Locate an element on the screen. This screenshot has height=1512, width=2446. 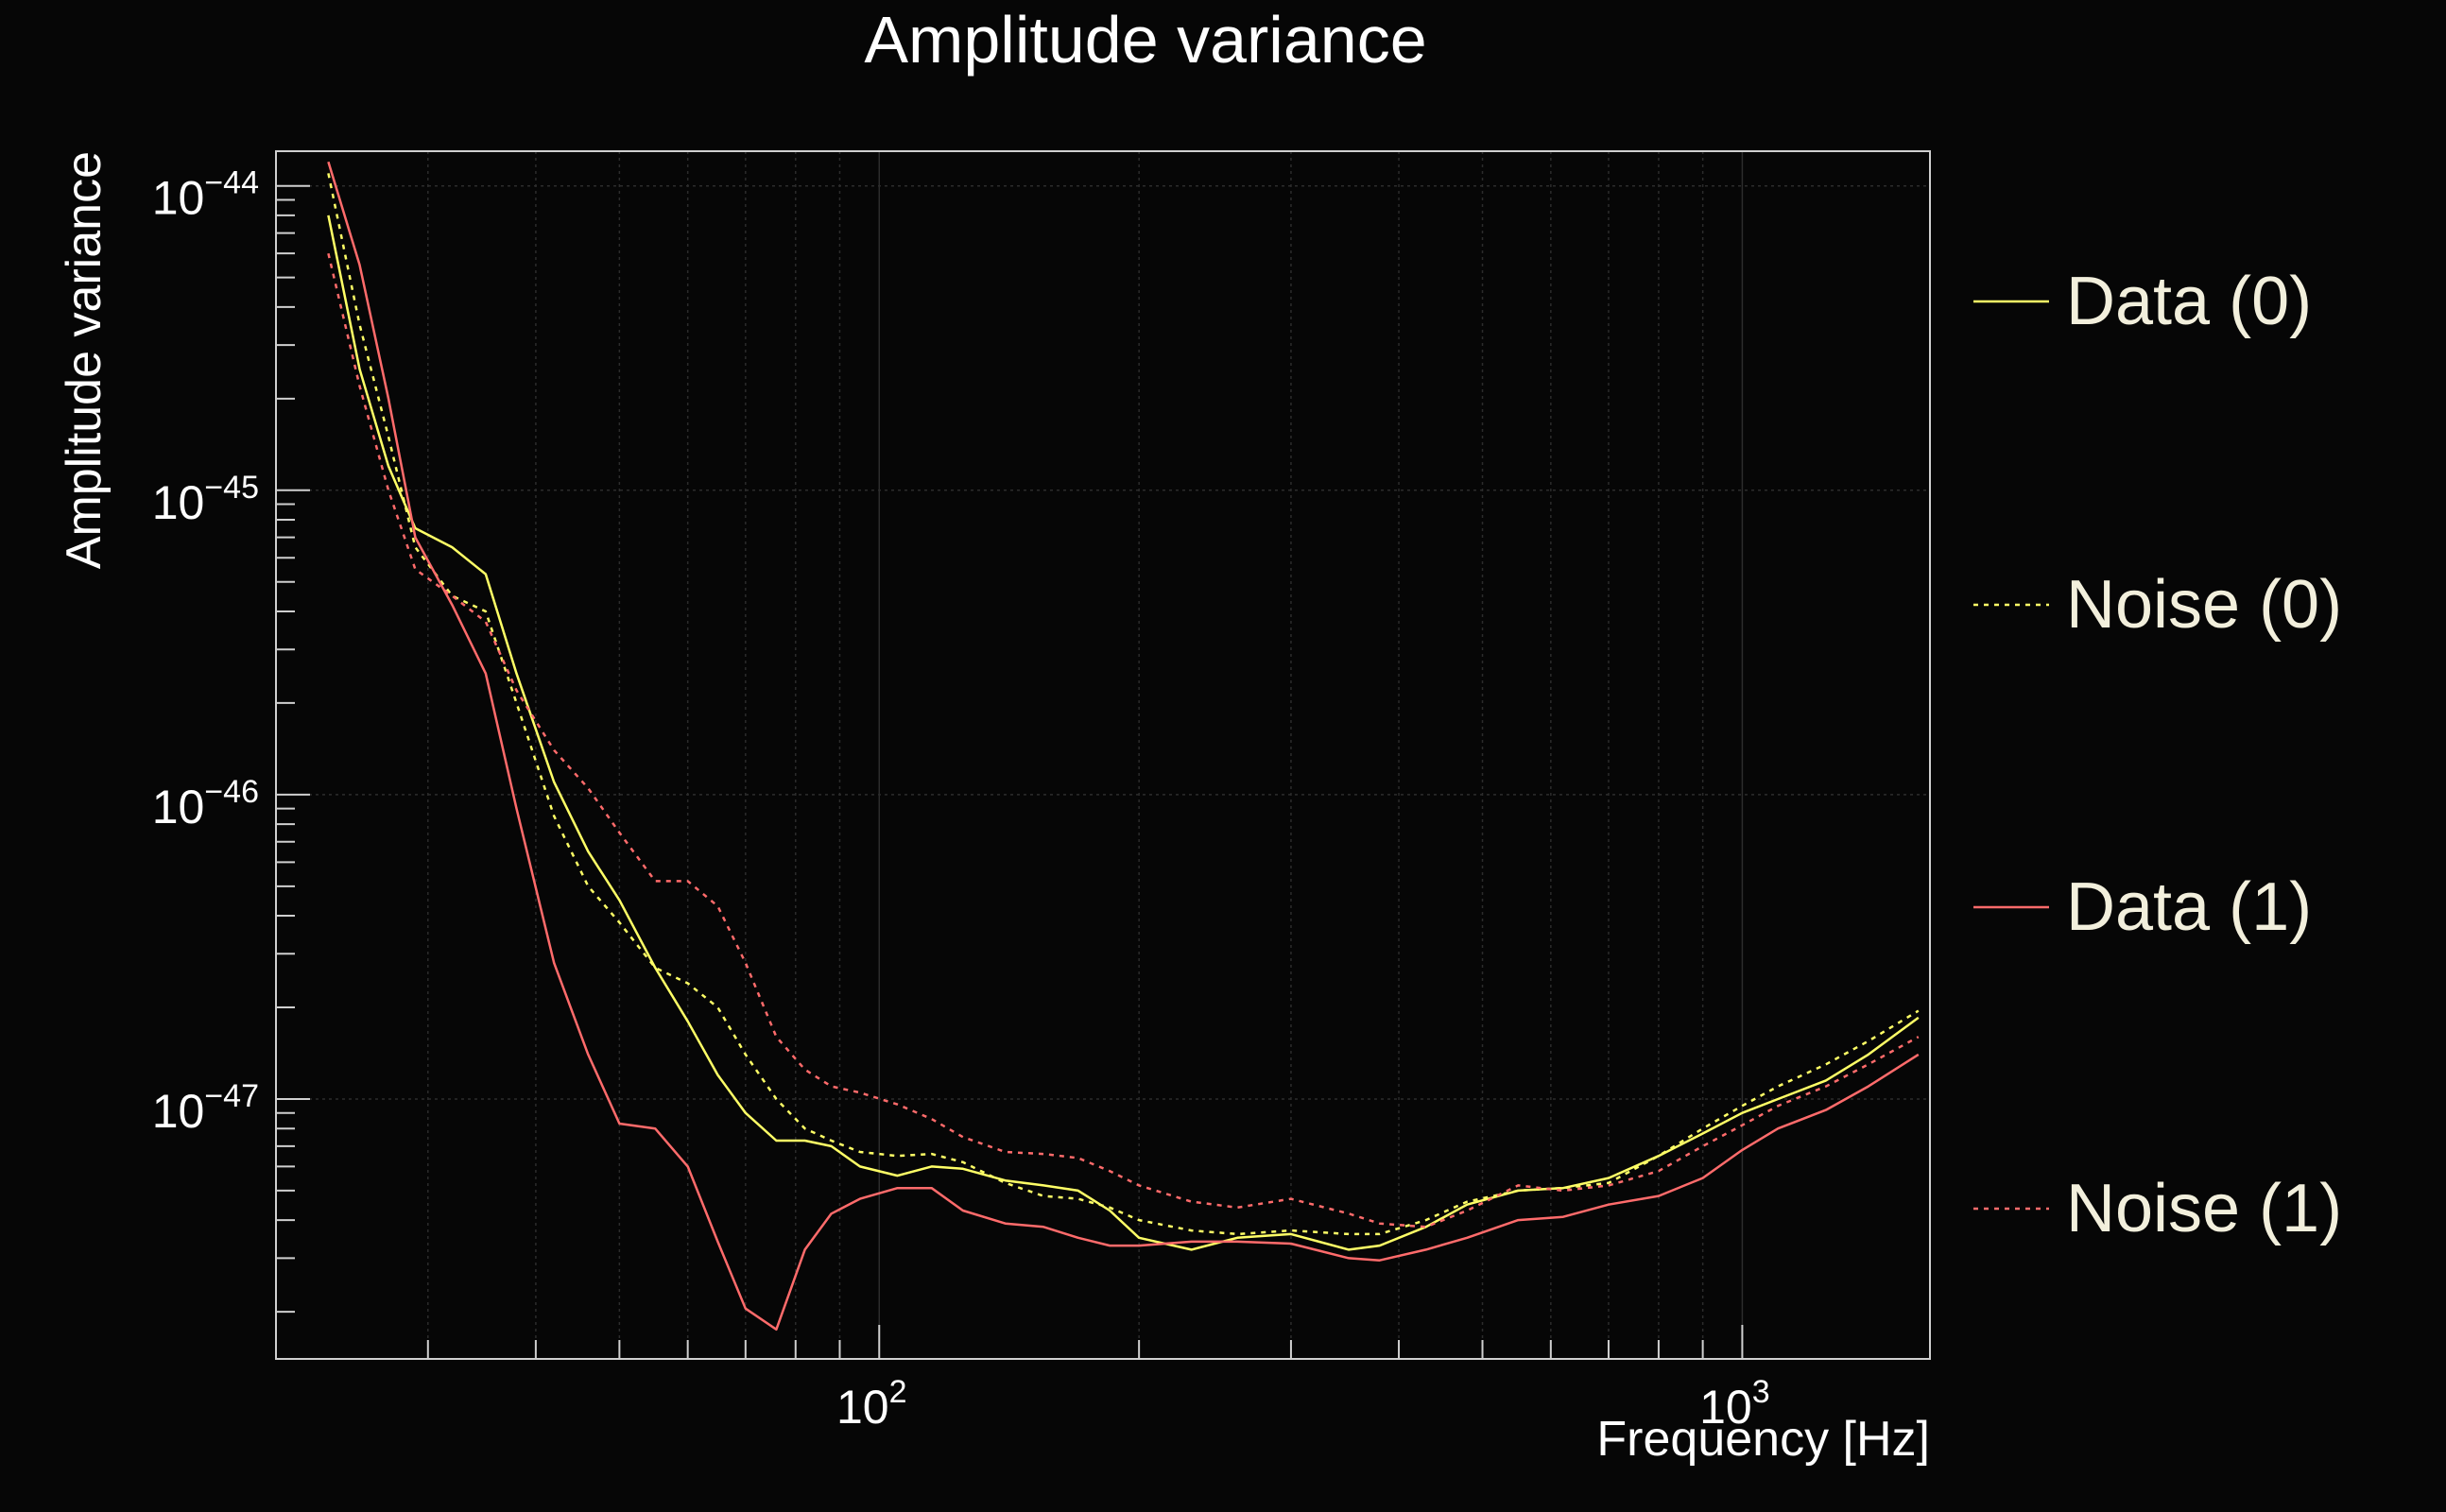
y-tick-label: 10−44 is located at coordinates (205, 195).